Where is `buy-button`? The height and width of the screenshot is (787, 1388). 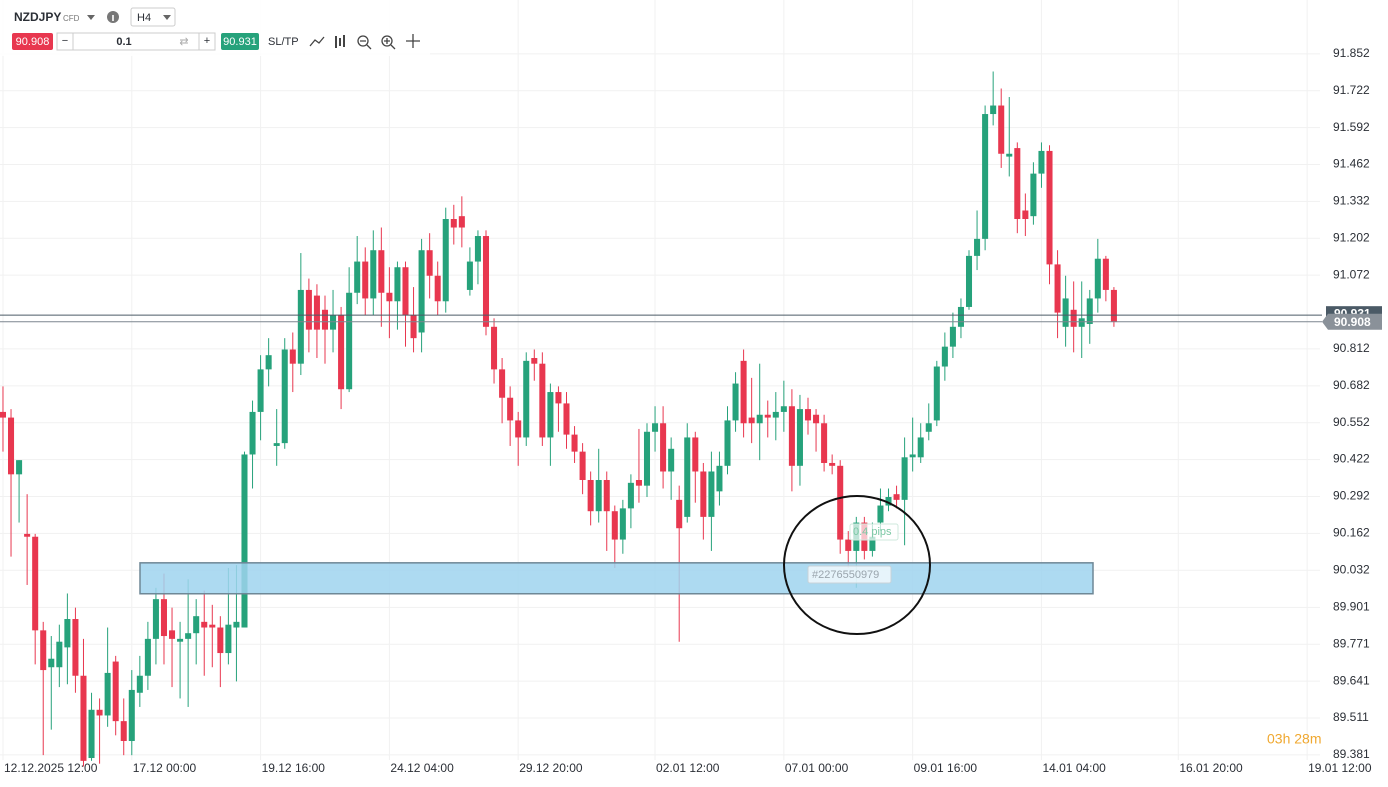
buy-button is located at coordinates (240, 41).